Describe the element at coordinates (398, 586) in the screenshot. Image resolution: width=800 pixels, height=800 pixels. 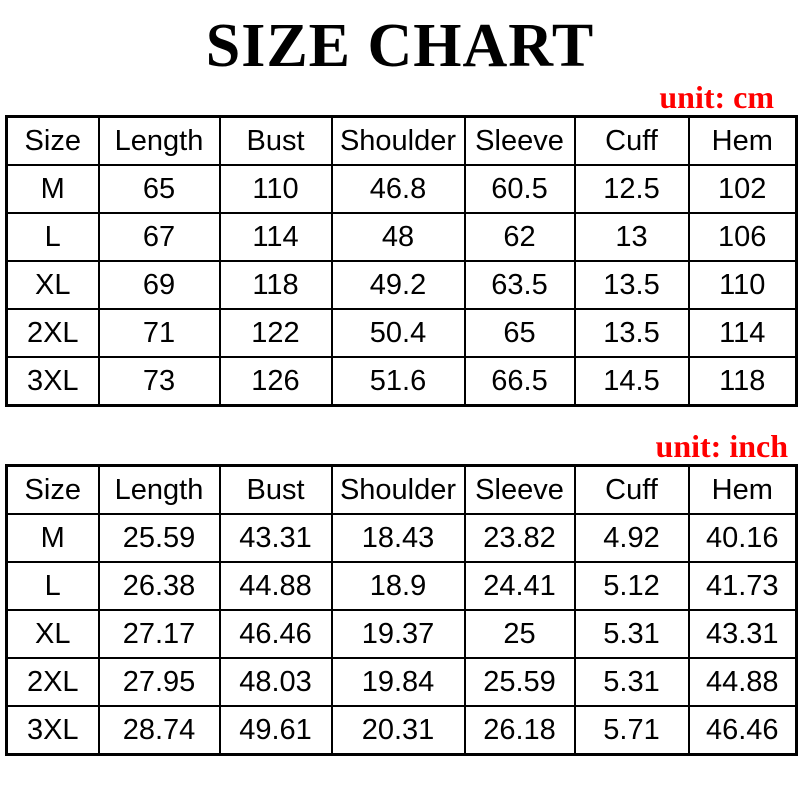
I see `value-cell: 18.9` at that location.